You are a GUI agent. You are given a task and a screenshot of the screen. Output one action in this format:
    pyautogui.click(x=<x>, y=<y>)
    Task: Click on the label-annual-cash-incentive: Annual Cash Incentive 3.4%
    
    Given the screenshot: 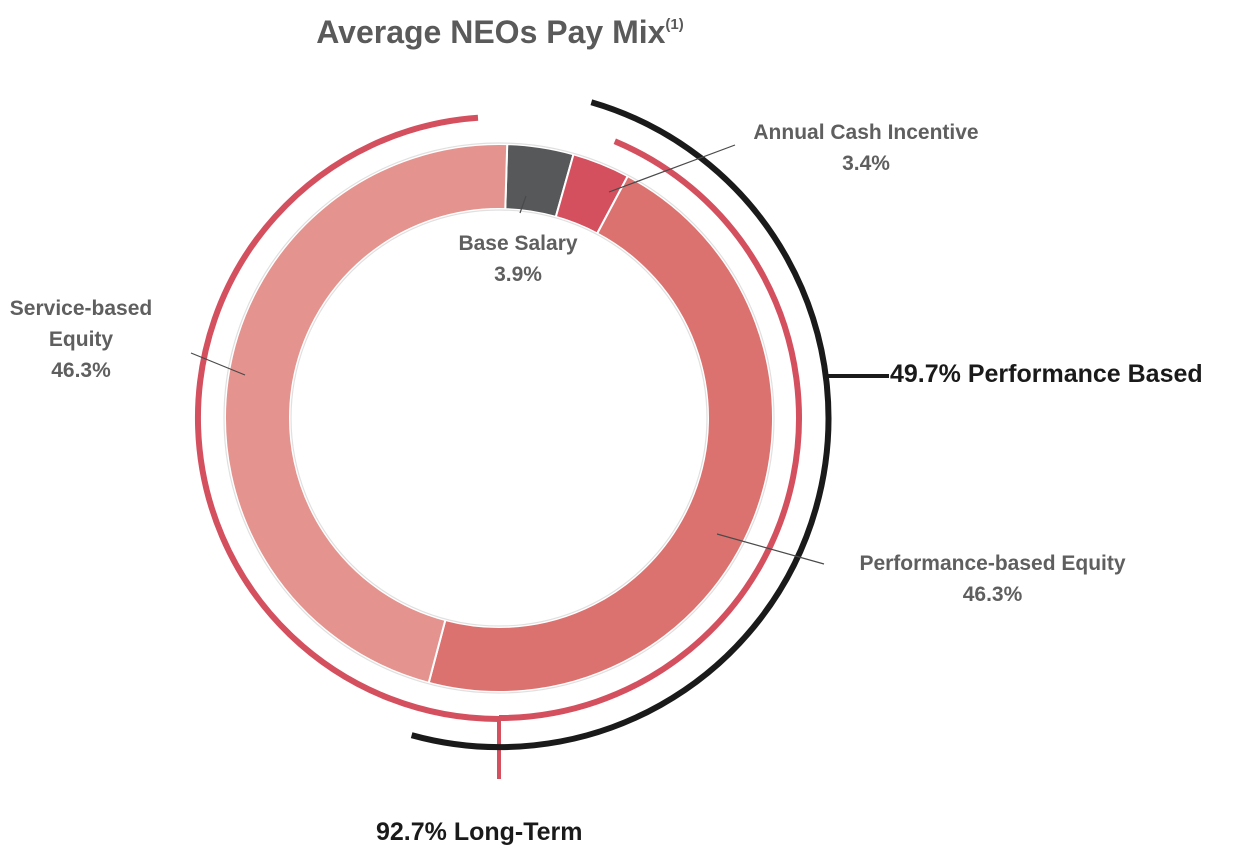 What is the action you would take?
    pyautogui.click(x=866, y=148)
    